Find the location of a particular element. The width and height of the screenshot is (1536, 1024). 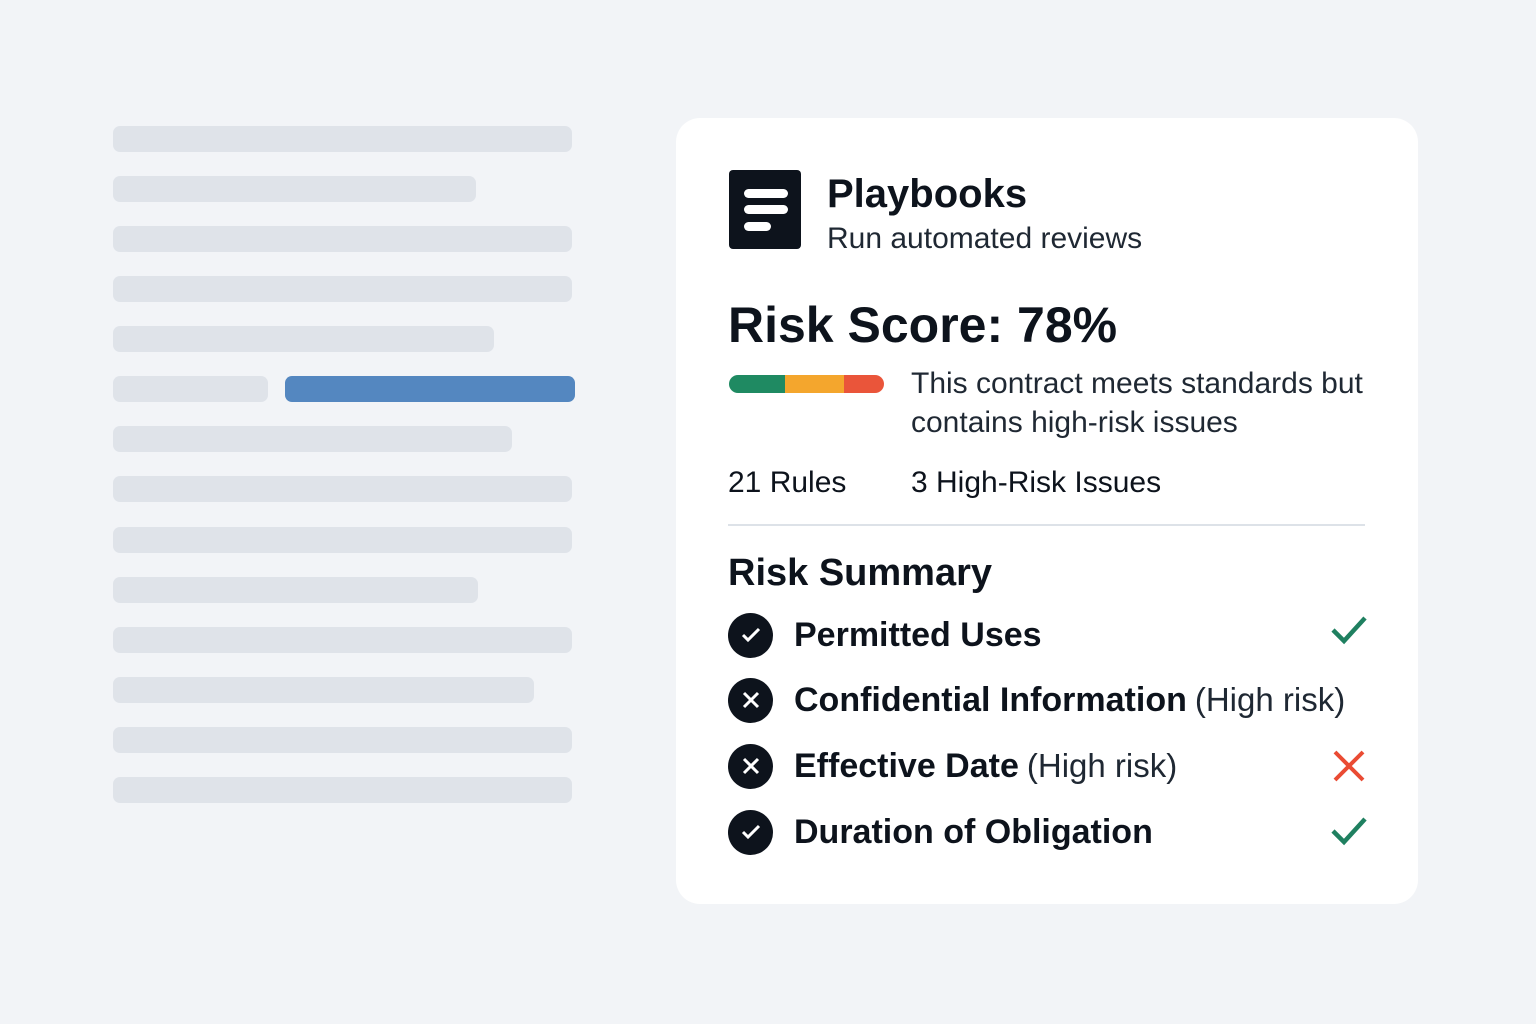

risk-summary-title: Risk Summary is located at coordinates (860, 573).